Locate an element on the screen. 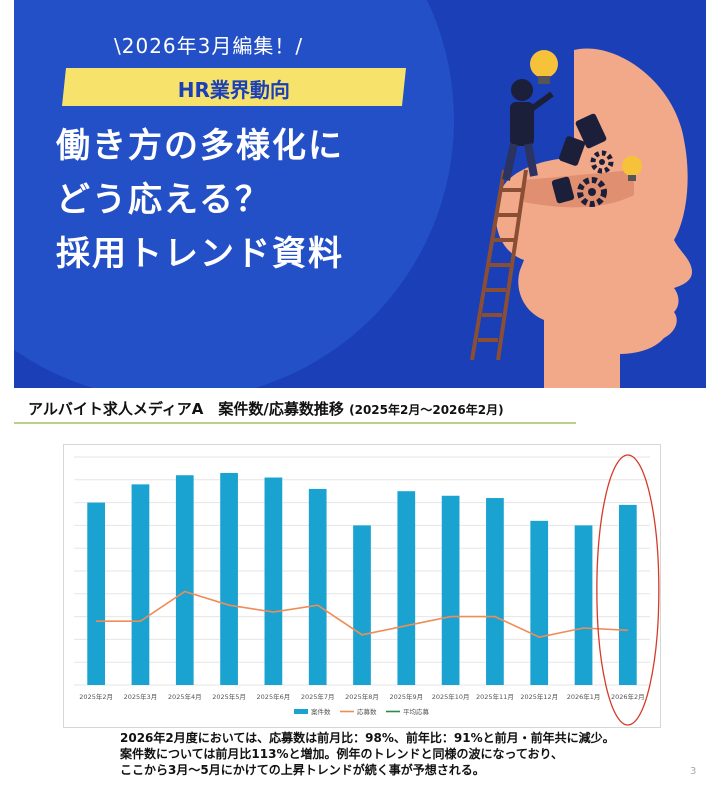 The image size is (720, 810). x-tick-label: 2025年11月 is located at coordinates (495, 696).